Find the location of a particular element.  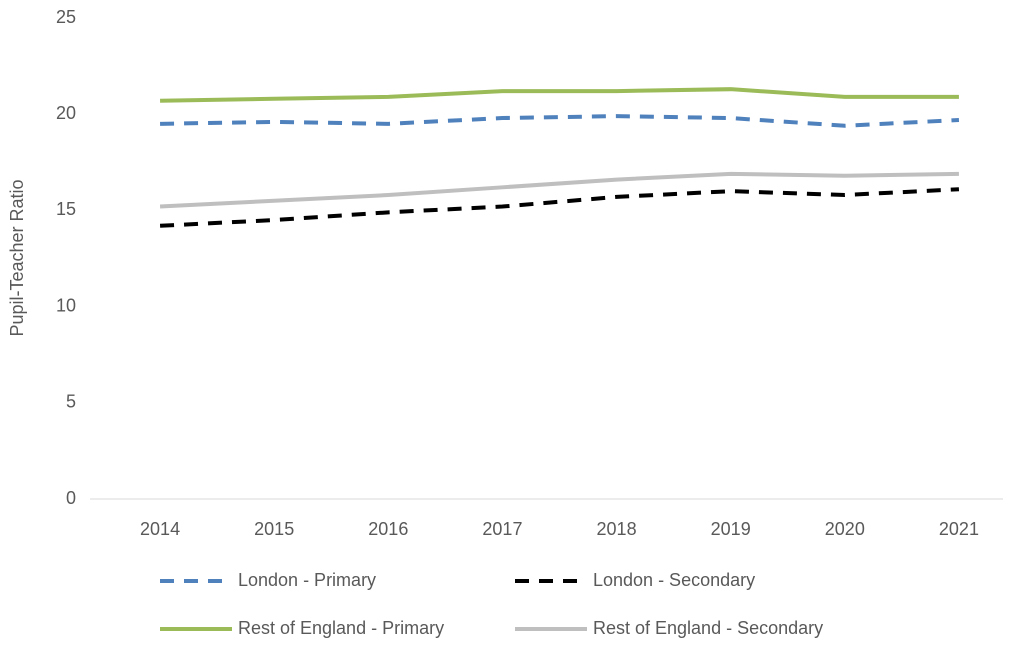

y-tick-label: 20 is located at coordinates (66, 113).